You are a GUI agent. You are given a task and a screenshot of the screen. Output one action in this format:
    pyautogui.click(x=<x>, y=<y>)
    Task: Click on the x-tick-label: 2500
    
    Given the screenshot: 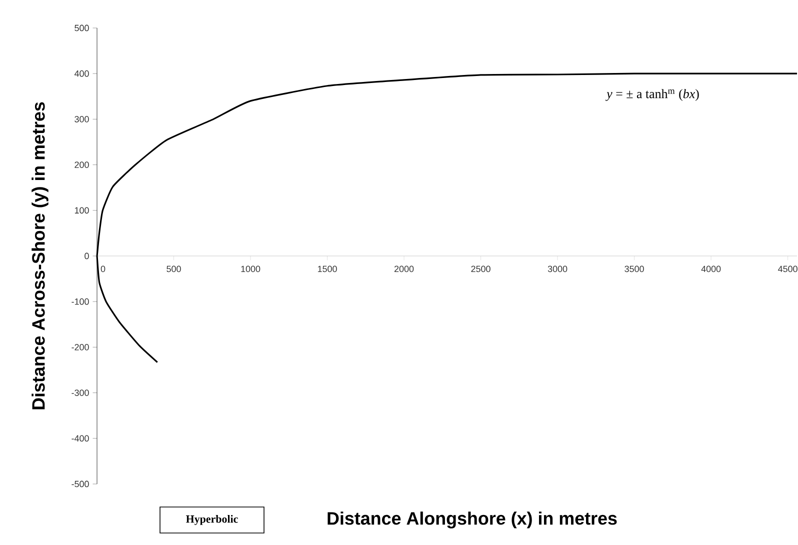 What is the action you would take?
    pyautogui.click(x=480, y=269)
    